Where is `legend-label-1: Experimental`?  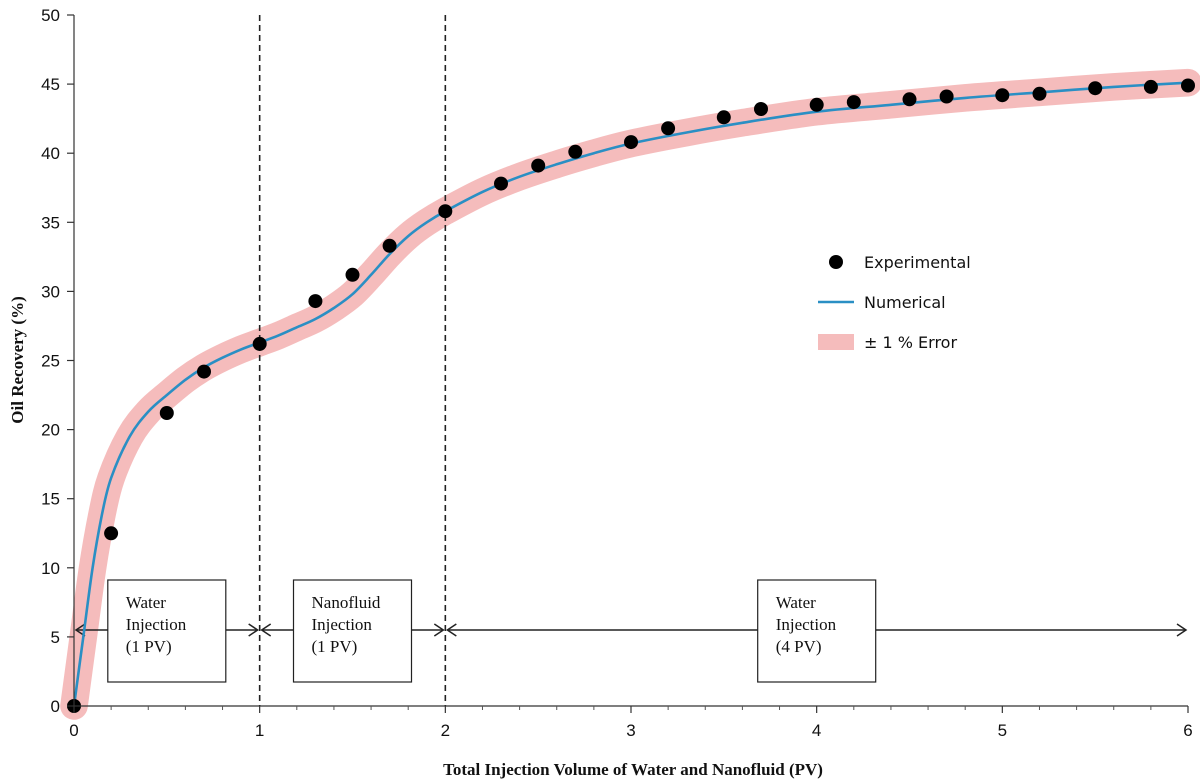 legend-label-1: Experimental is located at coordinates (917, 262).